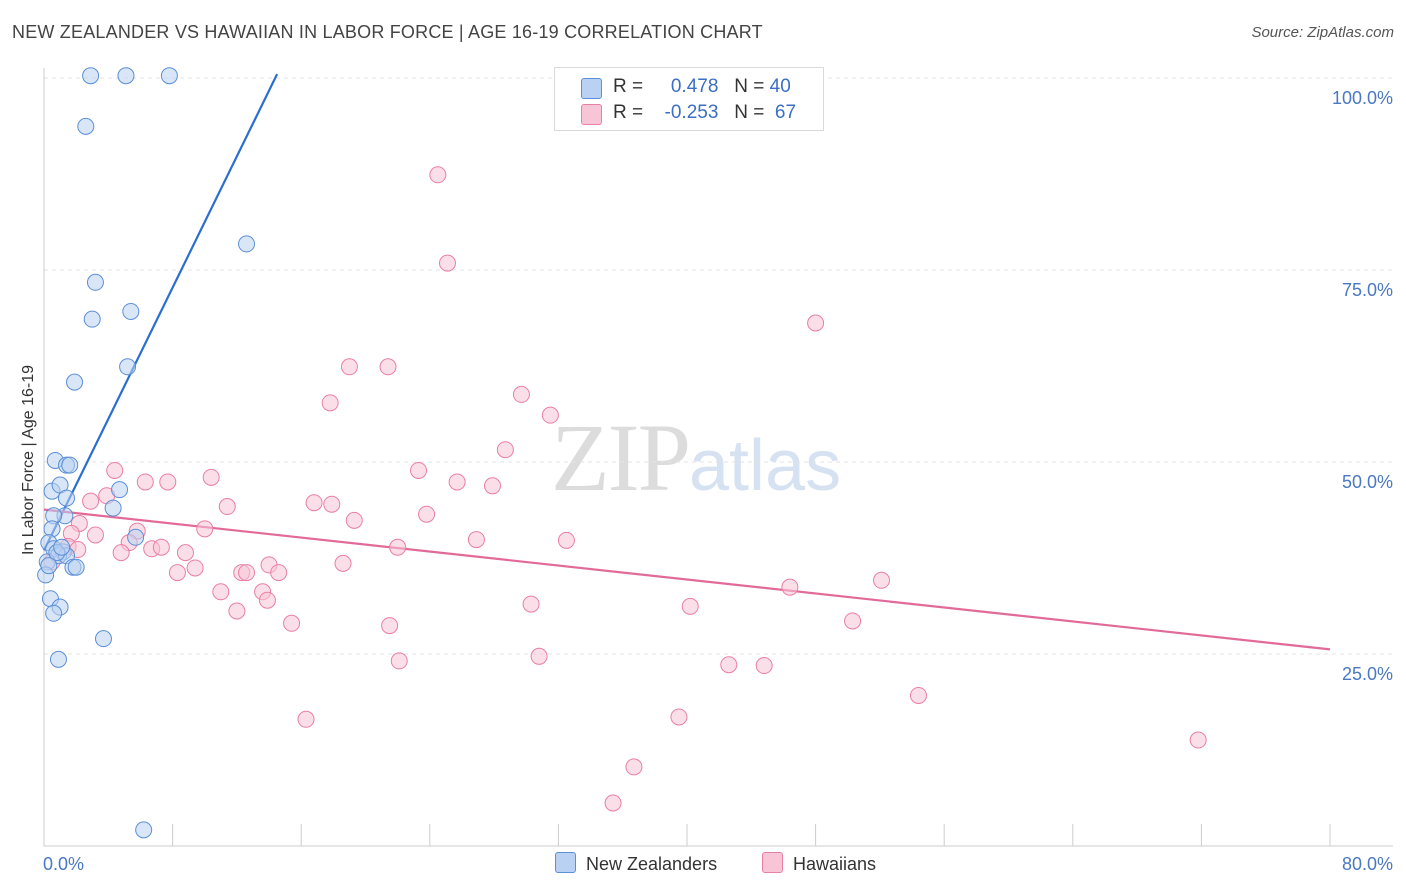 This screenshot has width=1406, height=892. What do you see at coordinates (689, 99) in the screenshot?
I see `correlation-legend: R = 0.478 N = 40 R = -0.253 N = 67` at bounding box center [689, 99].